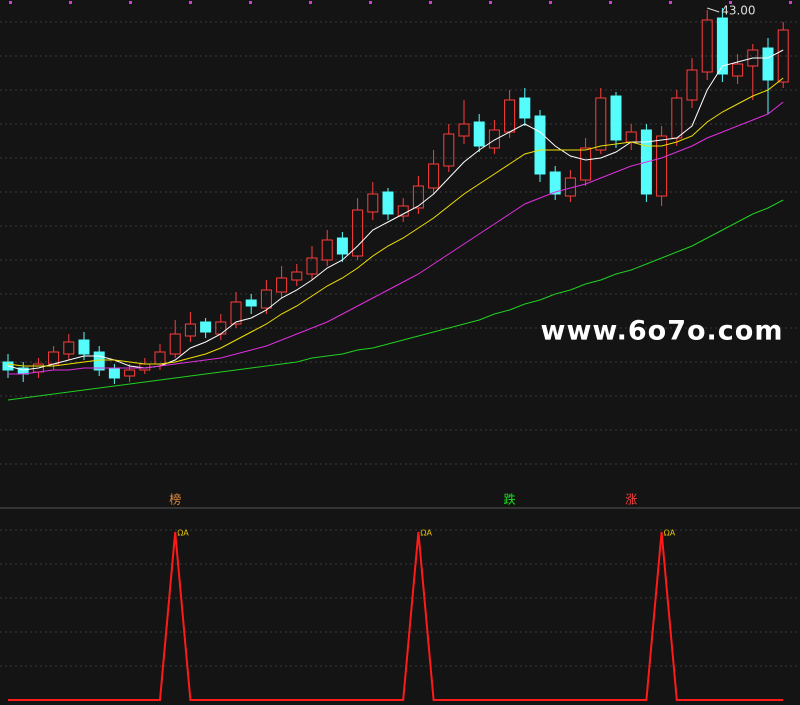 The height and width of the screenshot is (705, 800). I want to click on signal-label: 跌, so click(510, 499).